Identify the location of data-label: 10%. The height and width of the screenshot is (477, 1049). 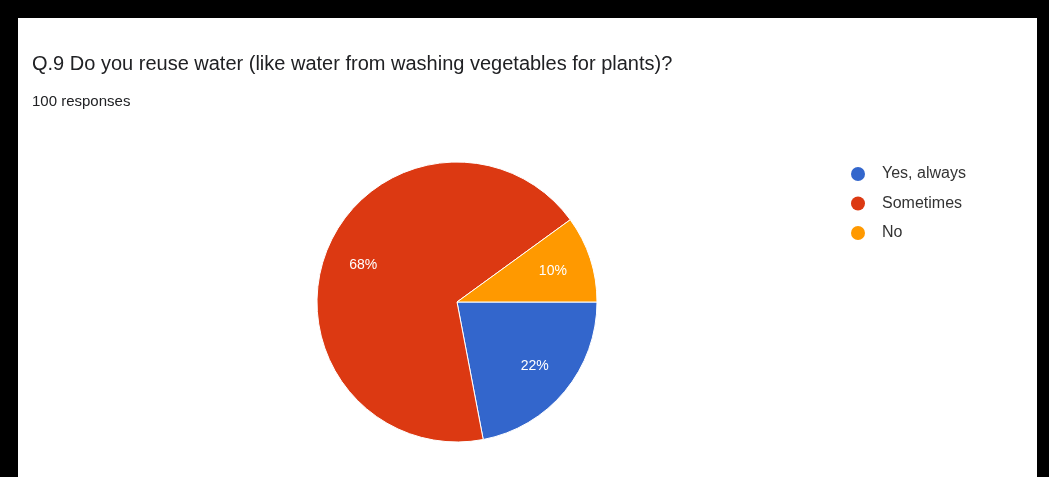
(552, 269).